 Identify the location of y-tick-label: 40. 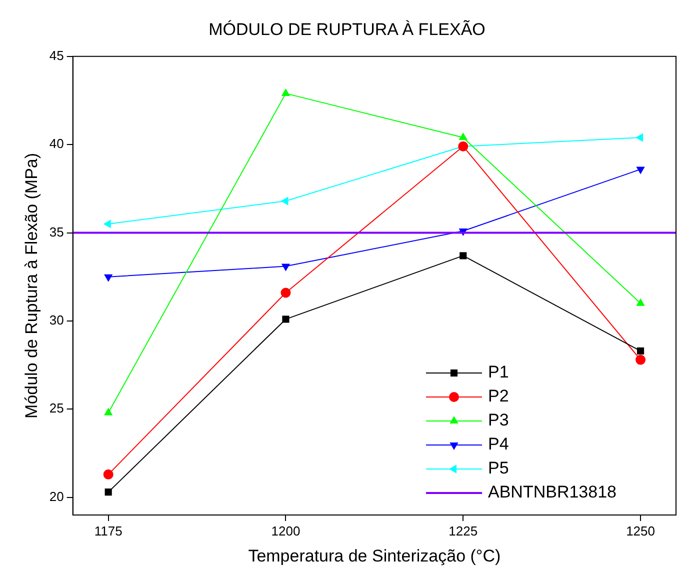
(56, 144).